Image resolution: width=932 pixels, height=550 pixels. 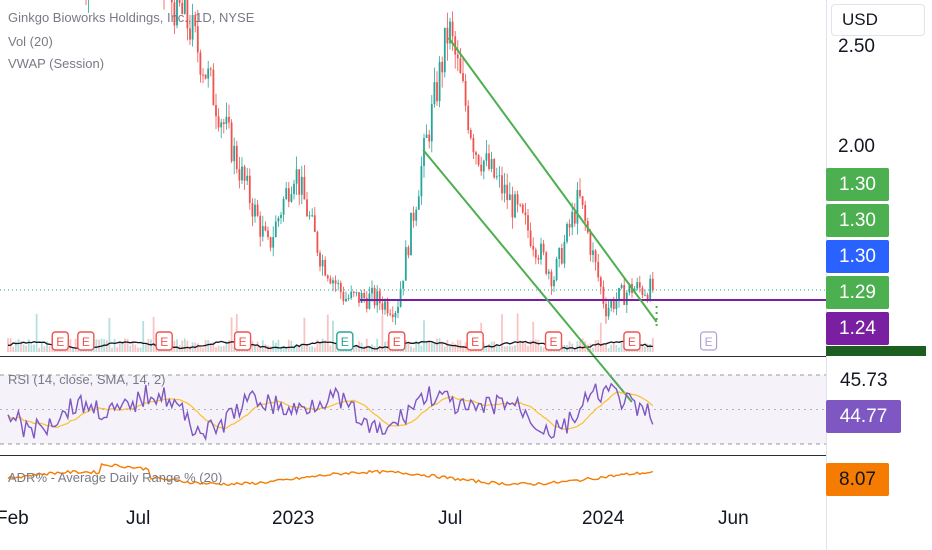 What do you see at coordinates (131, 17) in the screenshot?
I see `chart-title: Ginkgo Bioworks Holdings, Inc., 1D, NYSE` at bounding box center [131, 17].